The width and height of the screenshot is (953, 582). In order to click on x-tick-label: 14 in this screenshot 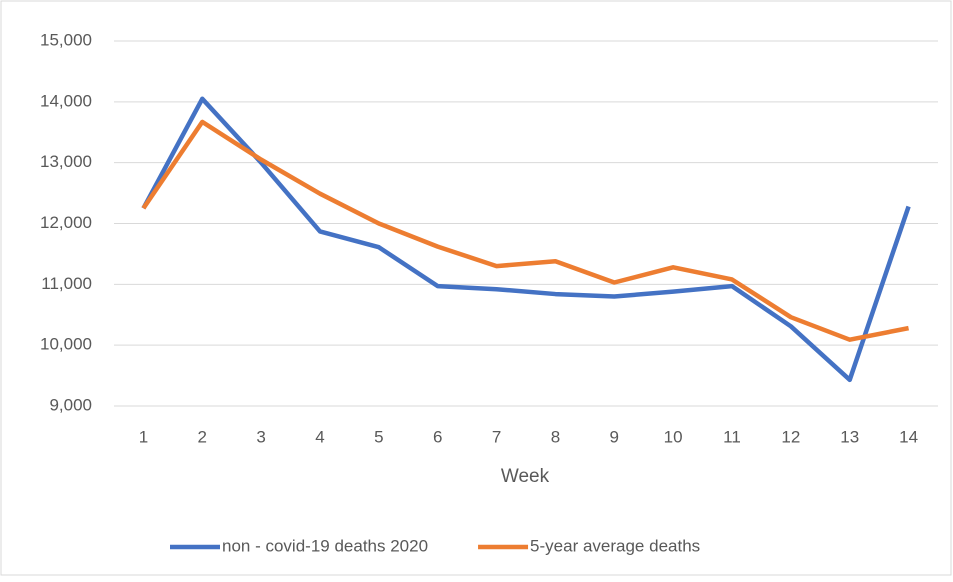, I will do `click(908, 436)`.